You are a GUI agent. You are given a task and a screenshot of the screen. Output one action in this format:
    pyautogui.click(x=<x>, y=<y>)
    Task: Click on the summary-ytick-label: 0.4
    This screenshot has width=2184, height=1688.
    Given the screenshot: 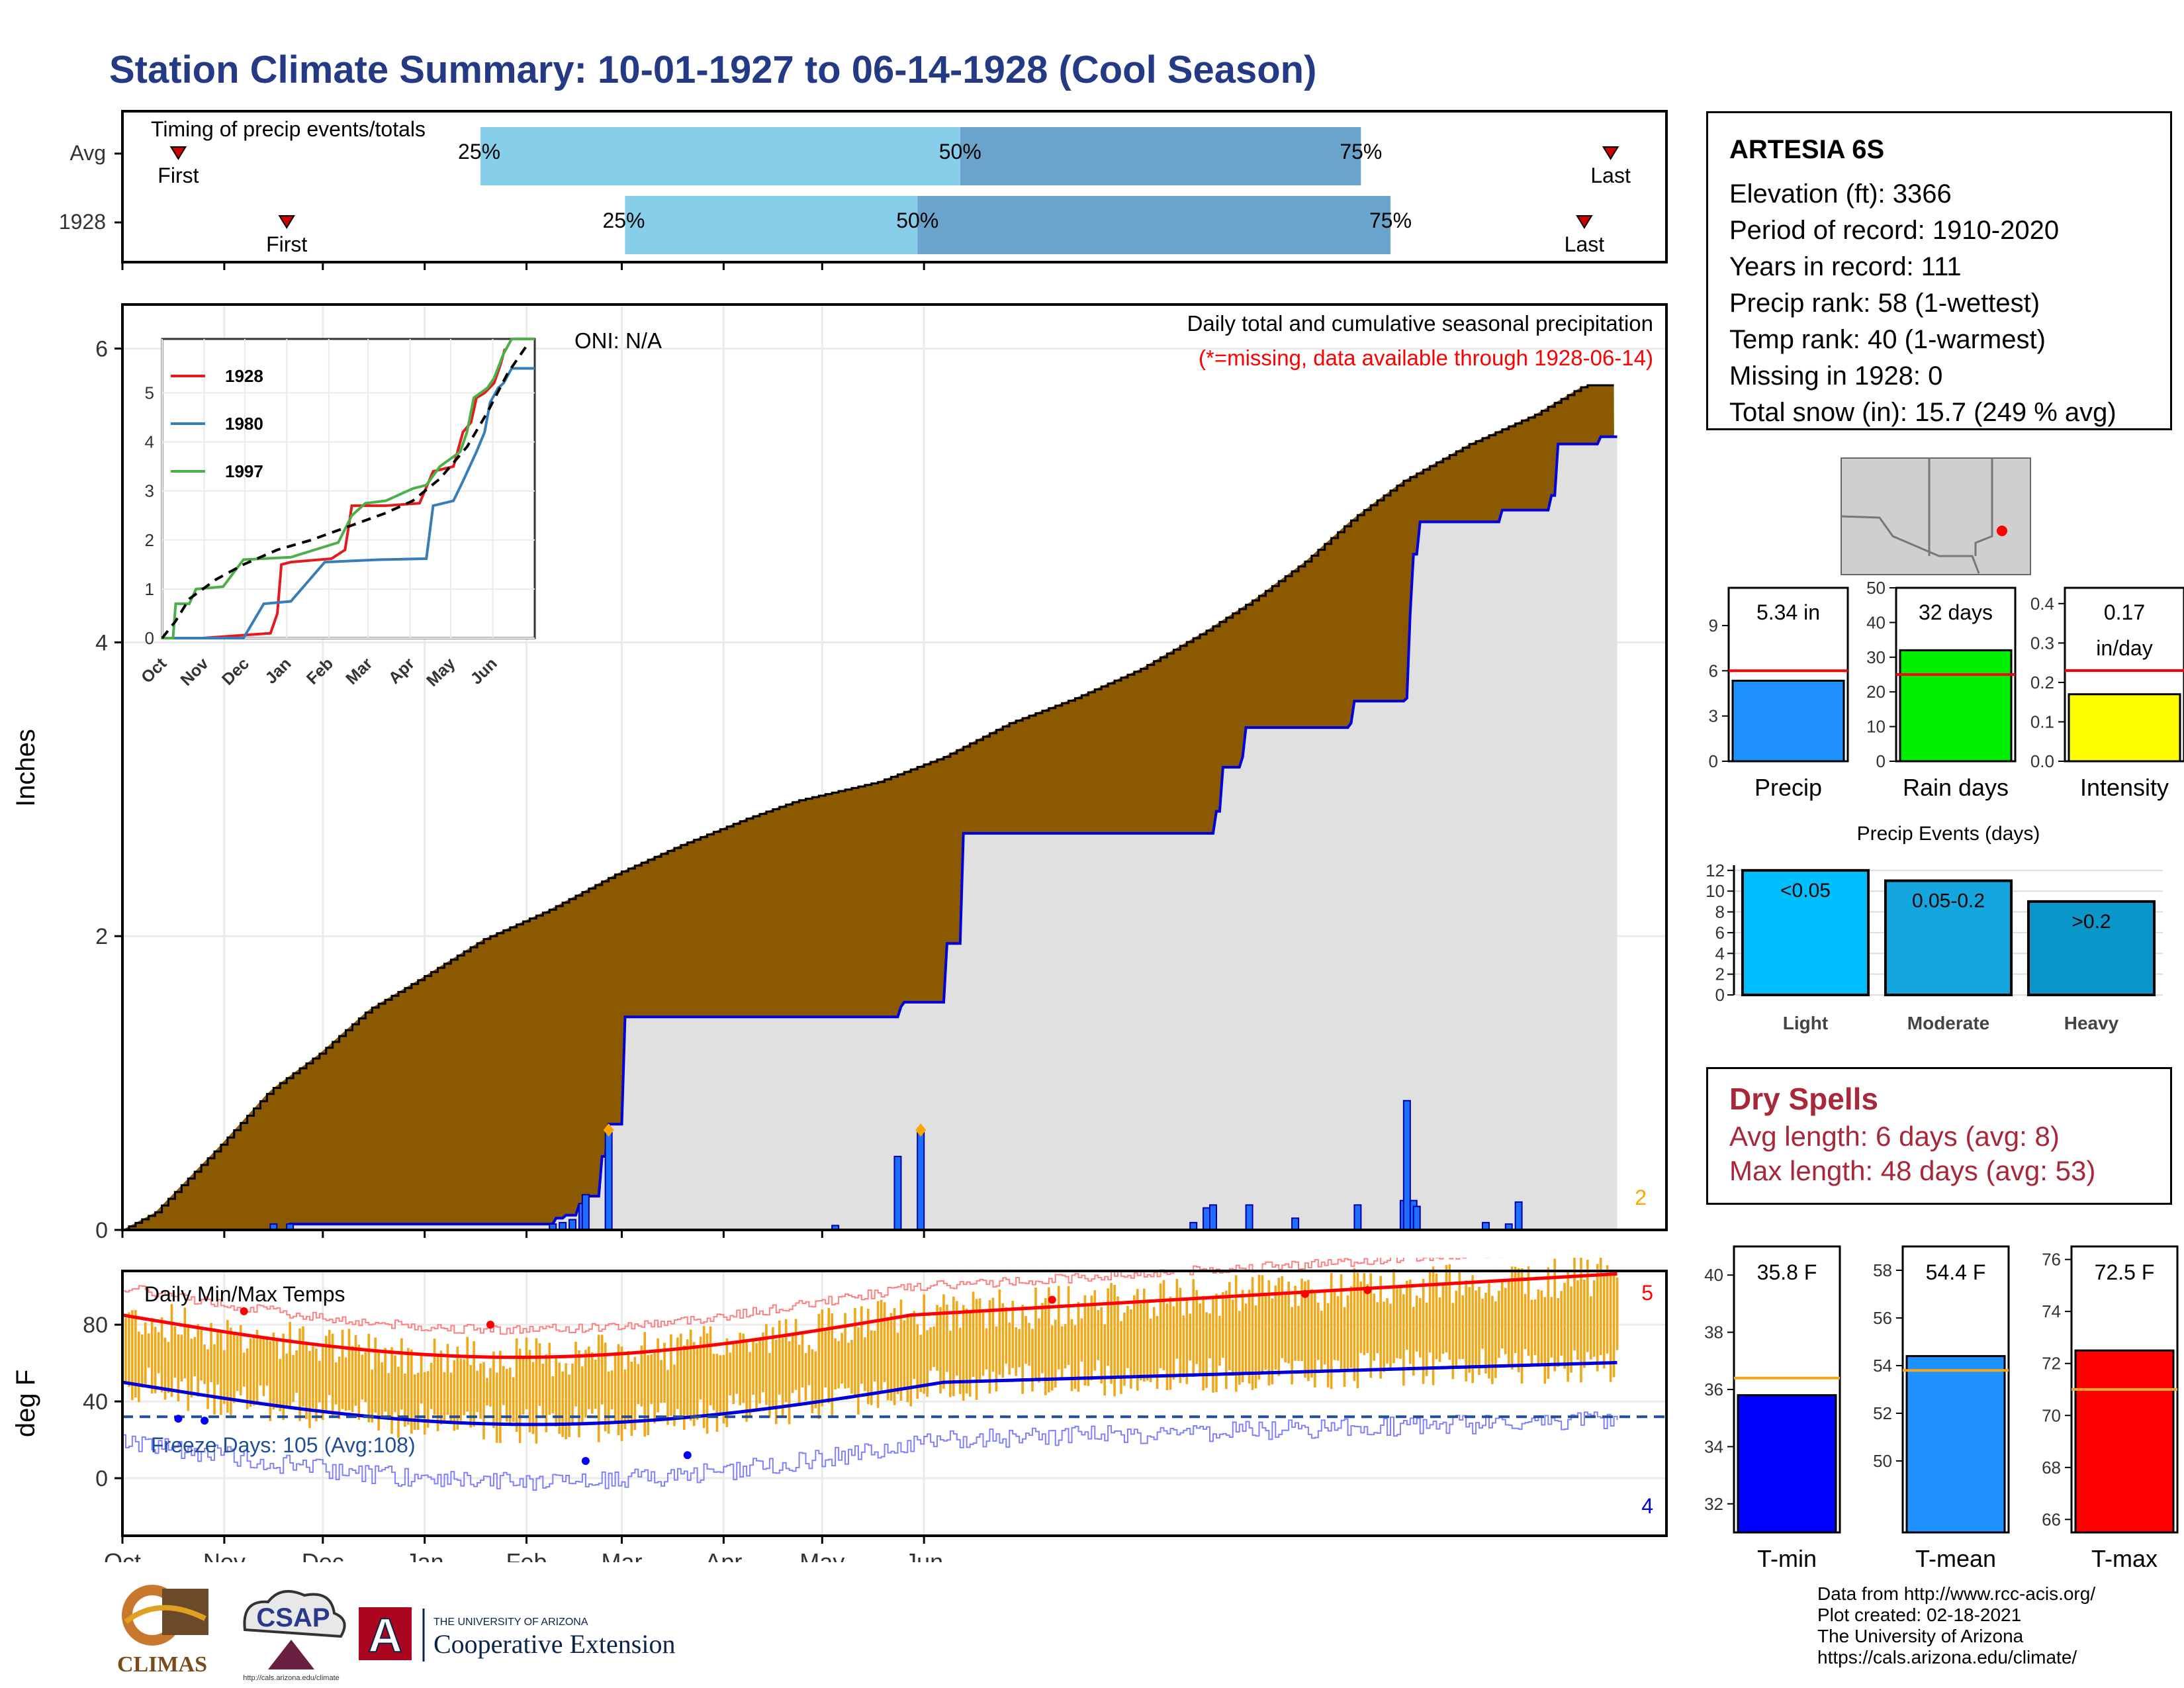 What is the action you would take?
    pyautogui.click(x=2042, y=604)
    